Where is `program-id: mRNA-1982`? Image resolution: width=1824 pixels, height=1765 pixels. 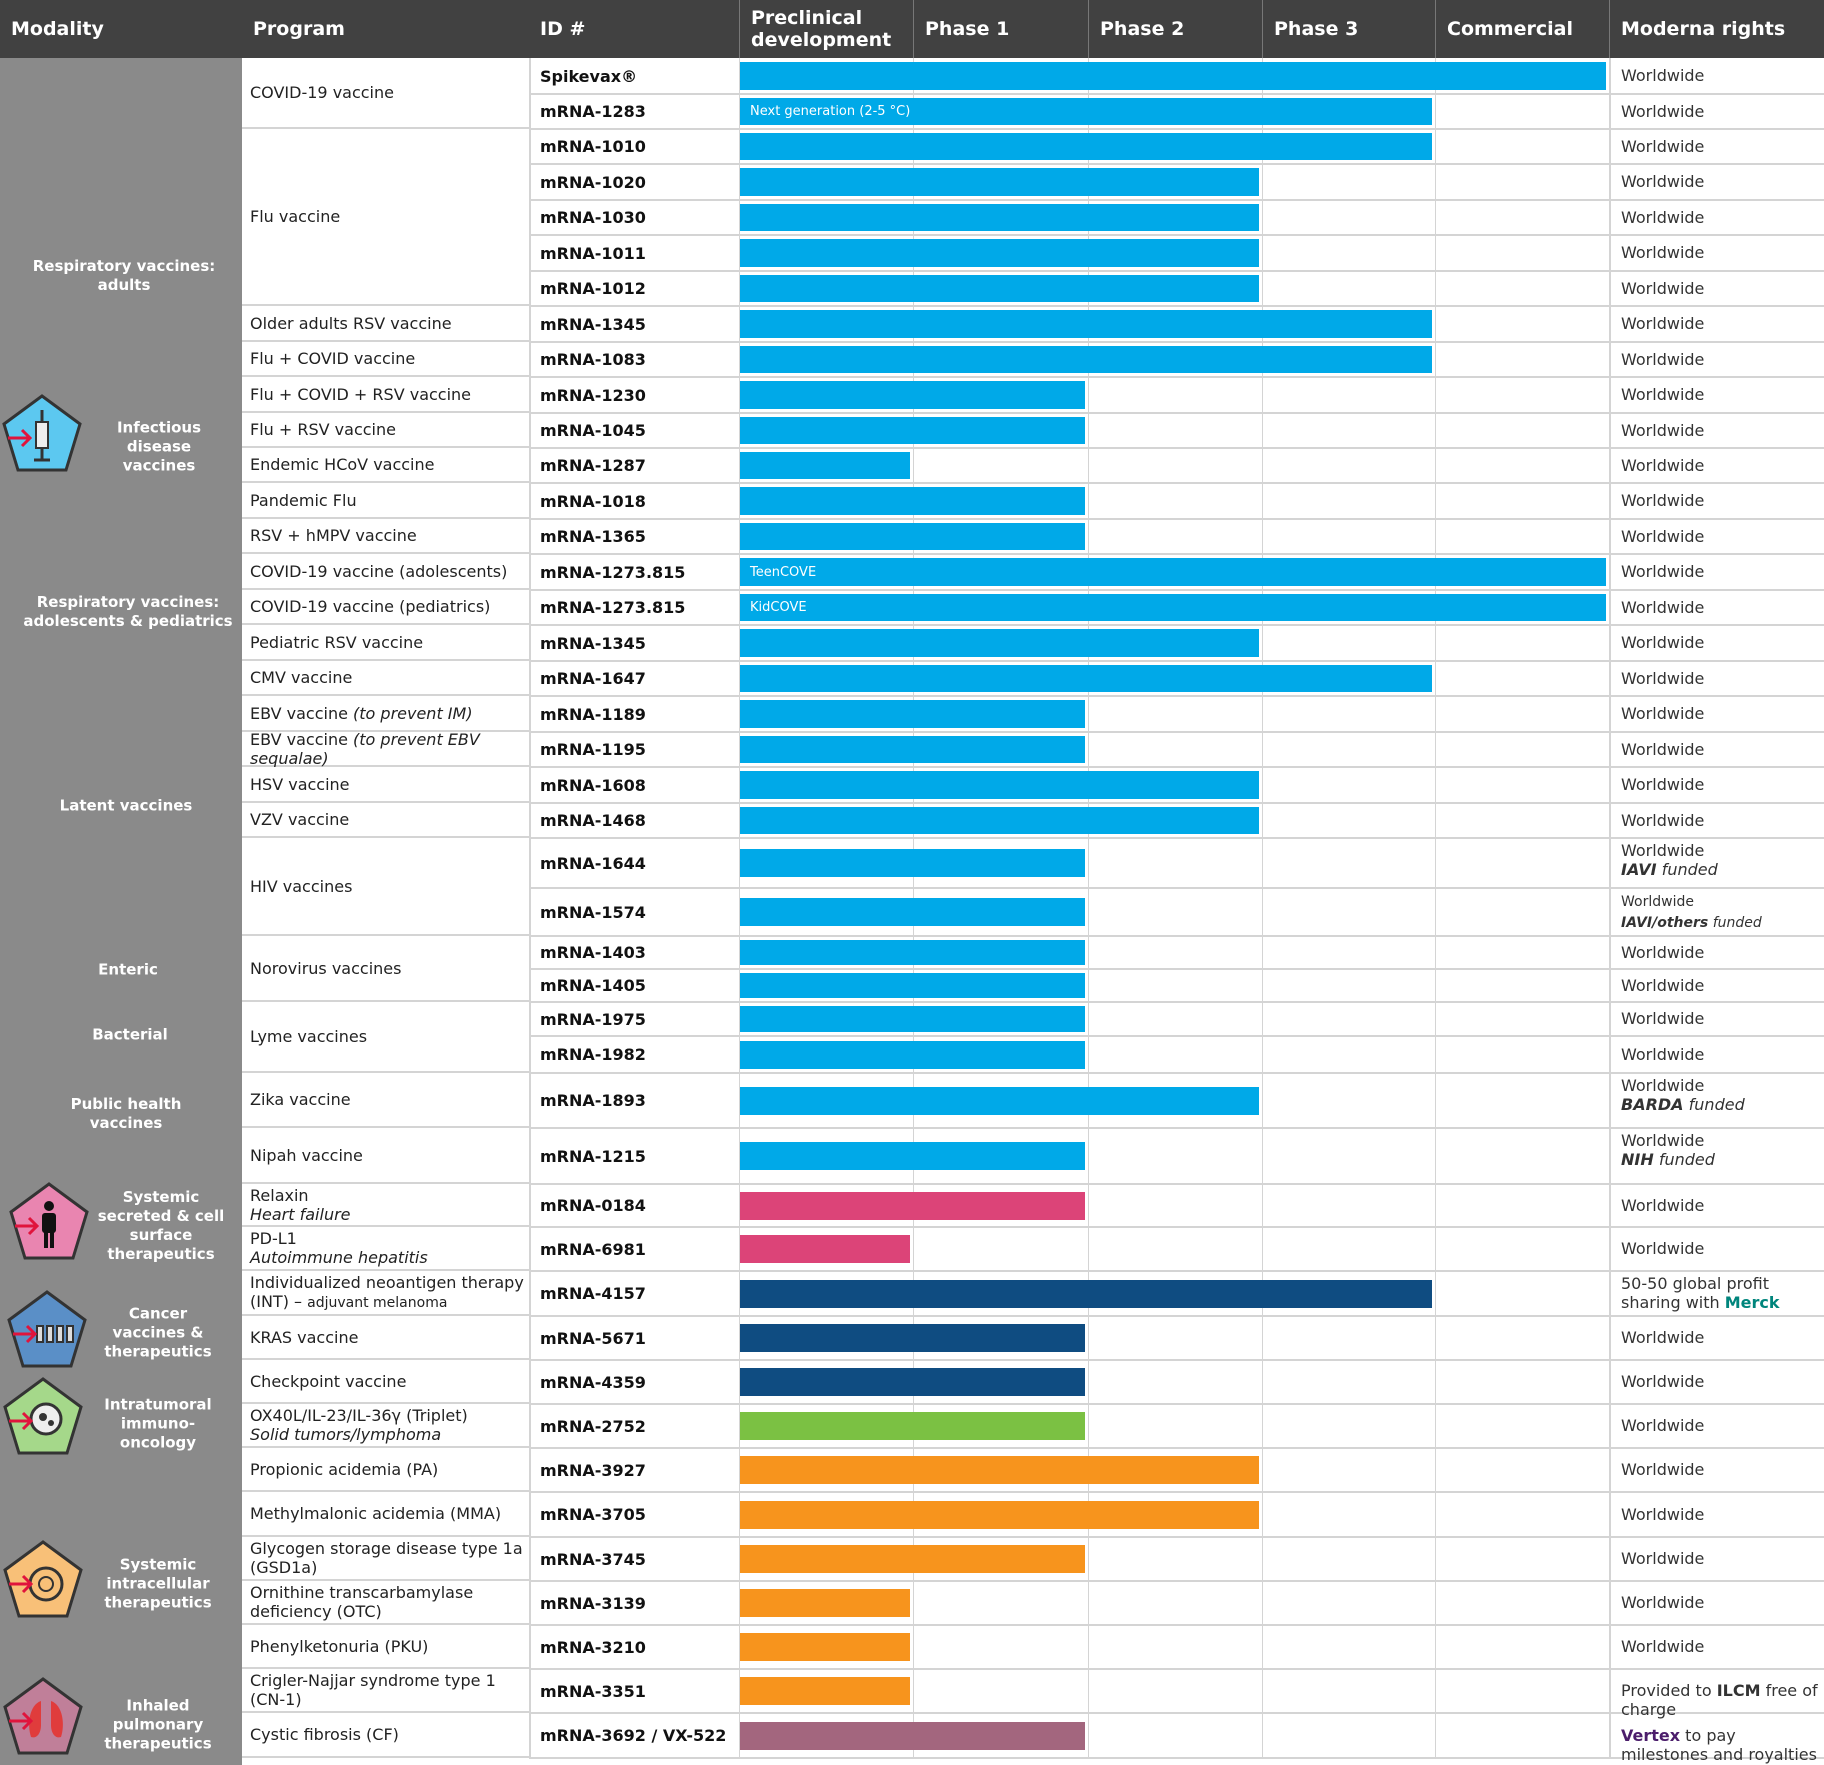 program-id: mRNA-1982 is located at coordinates (593, 1054).